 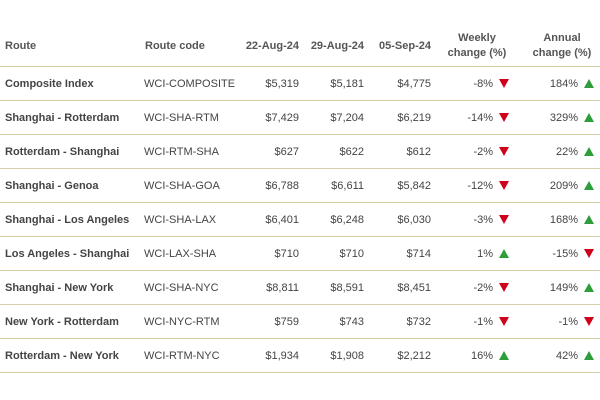 What do you see at coordinates (481, 355) in the screenshot?
I see `change-value: 16%` at bounding box center [481, 355].